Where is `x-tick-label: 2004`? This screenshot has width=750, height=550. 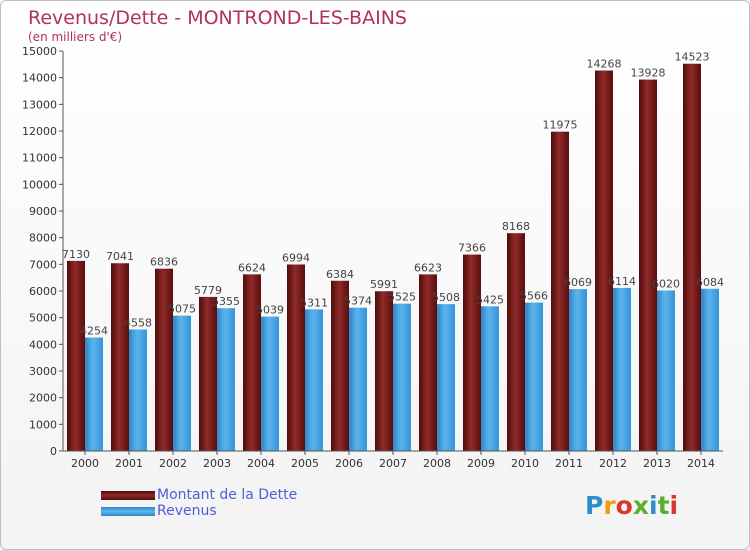 x-tick-label: 2004 is located at coordinates (261, 463).